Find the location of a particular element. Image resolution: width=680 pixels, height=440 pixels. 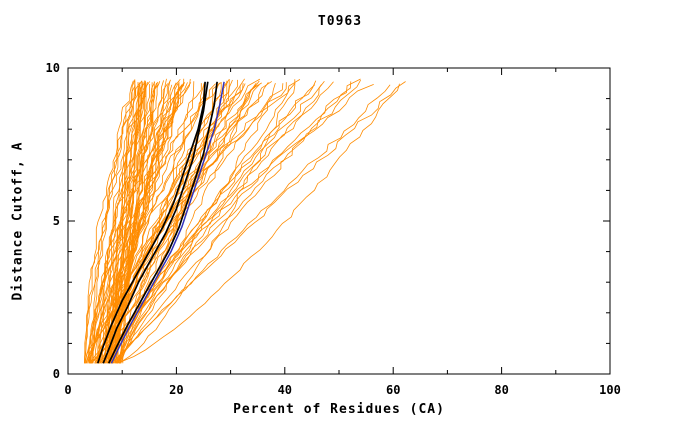

y-tick-label: 0 is located at coordinates (56, 374).